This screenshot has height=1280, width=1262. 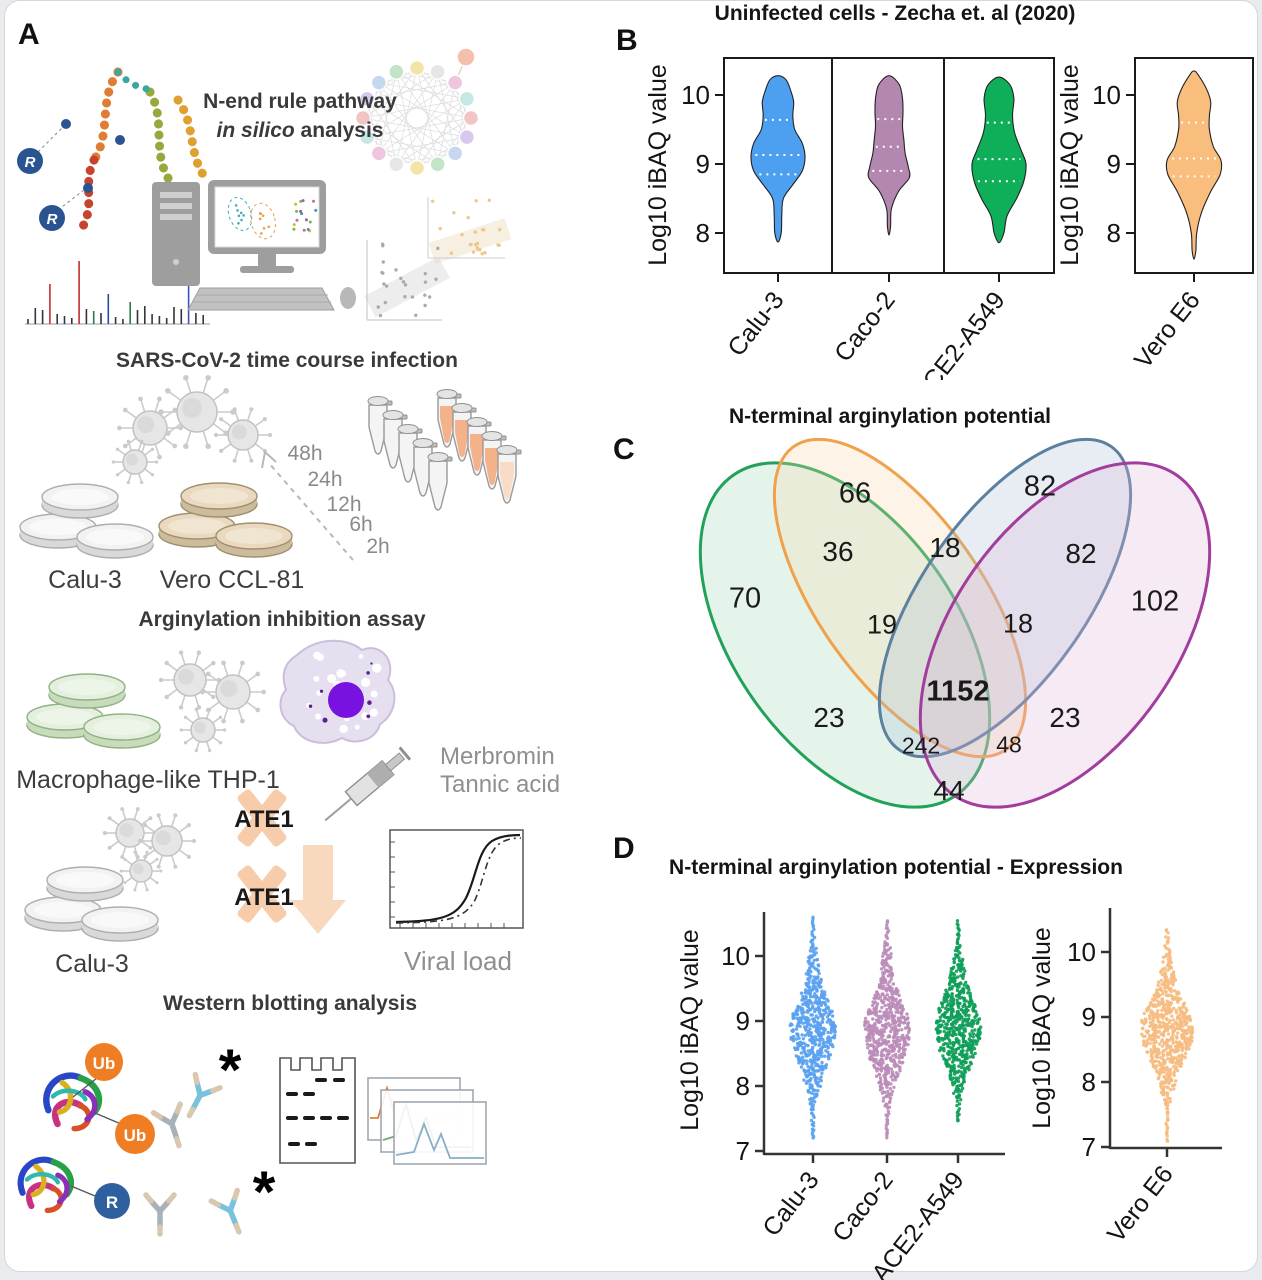 I want to click on timepoint-12h: 12h, so click(x=344, y=504).